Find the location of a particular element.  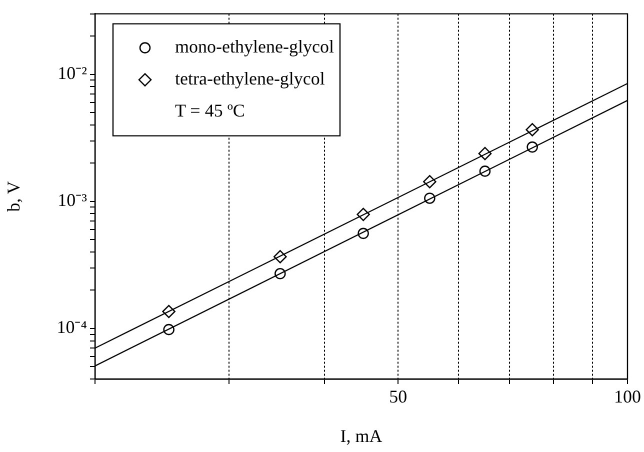

legend-label: tetra-ethylene-glycol is located at coordinates (250, 78).